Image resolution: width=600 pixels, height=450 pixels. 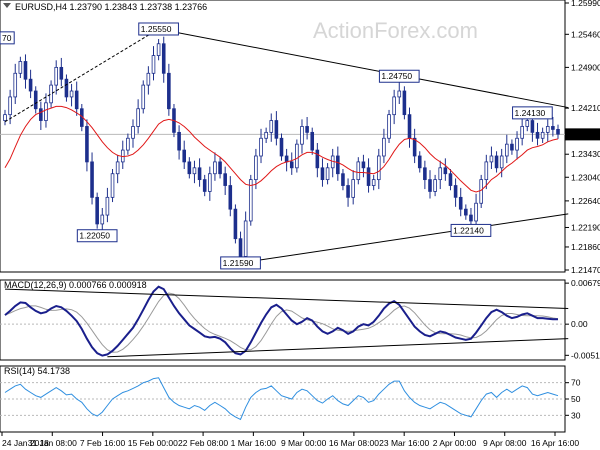 What do you see at coordinates (585, 67) in the screenshot?
I see `price-y-tick-label: 1.24900` at bounding box center [585, 67].